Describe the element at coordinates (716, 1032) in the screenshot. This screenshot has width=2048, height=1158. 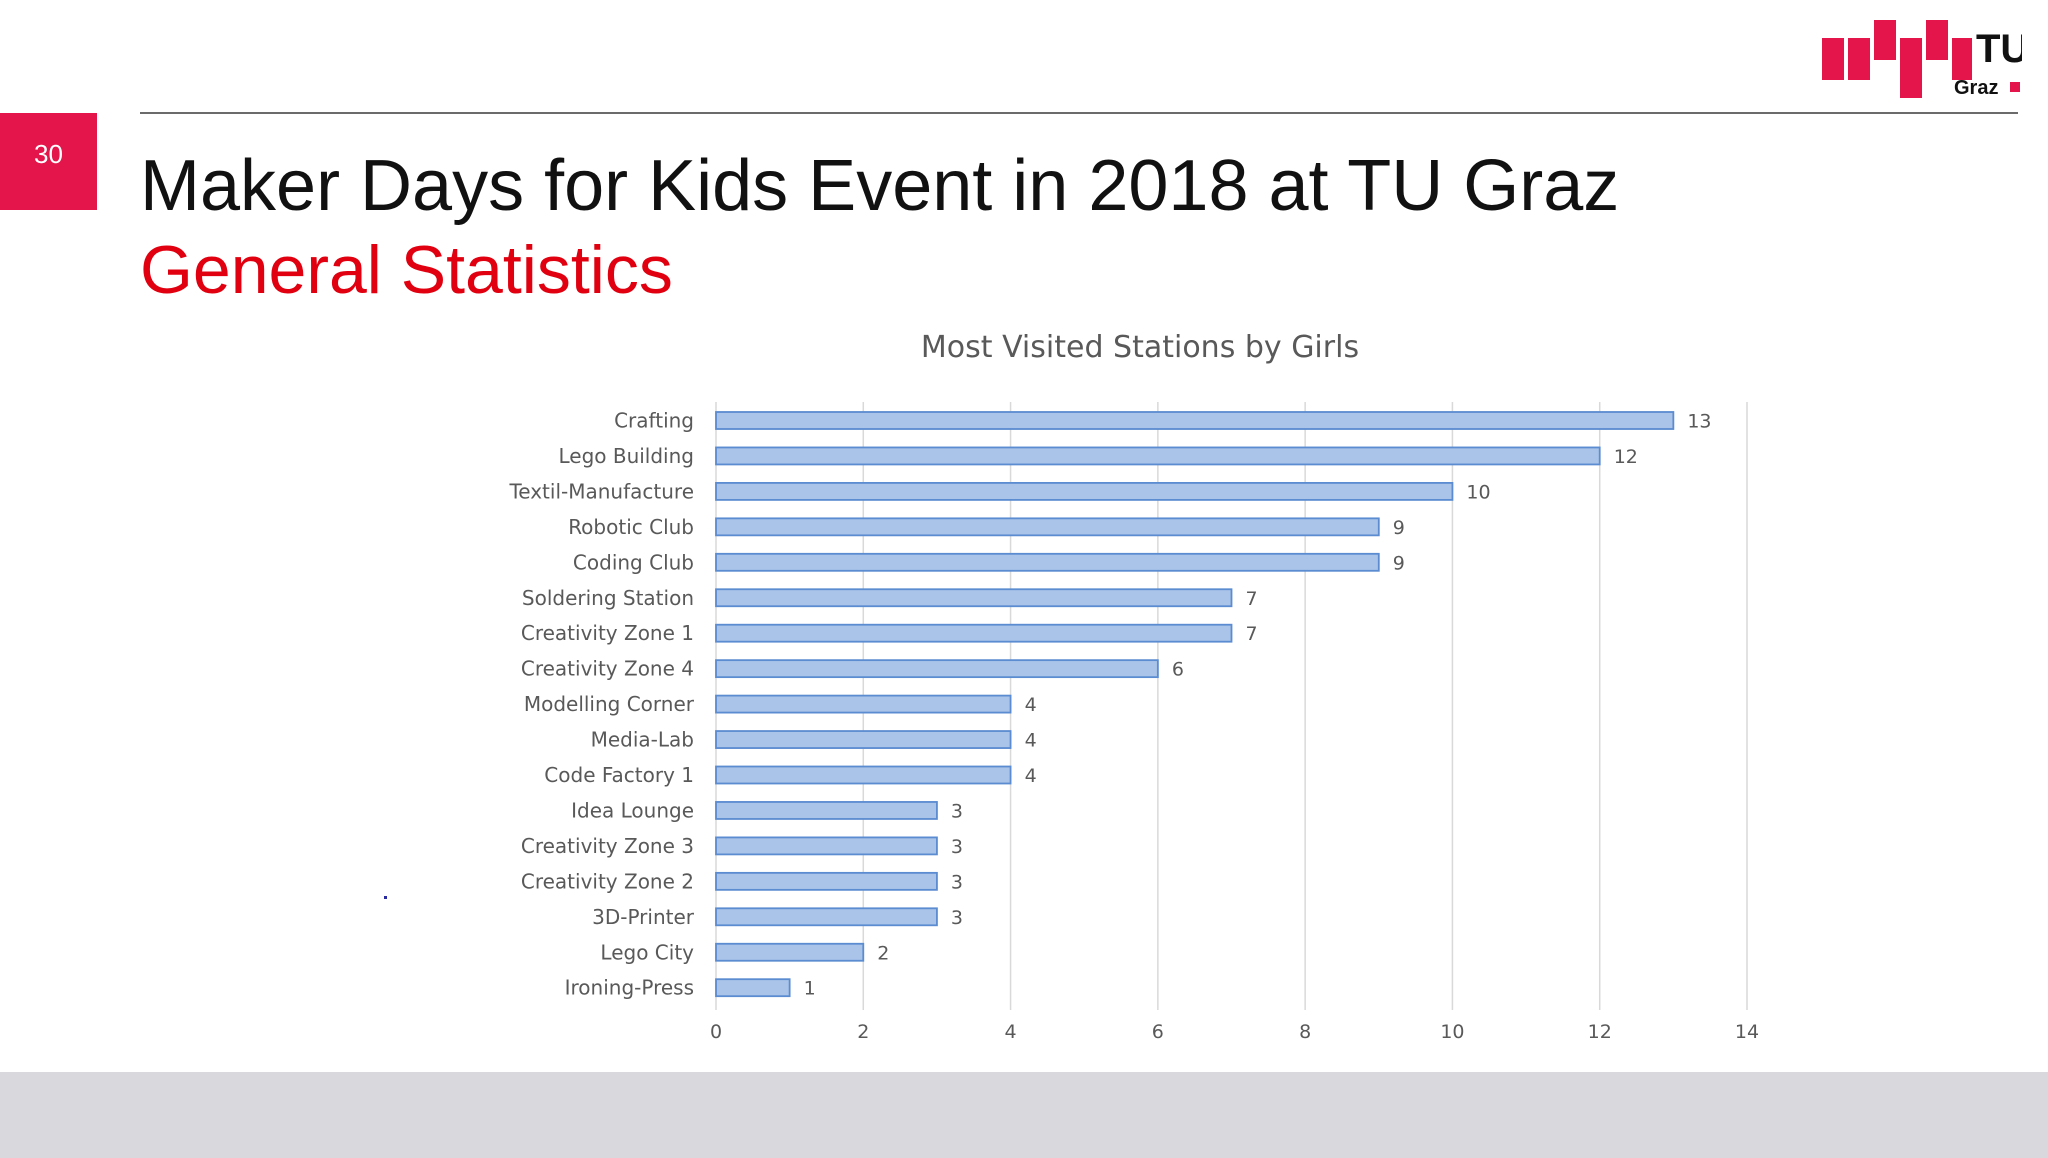
I see `x-tick-label: 0` at that location.